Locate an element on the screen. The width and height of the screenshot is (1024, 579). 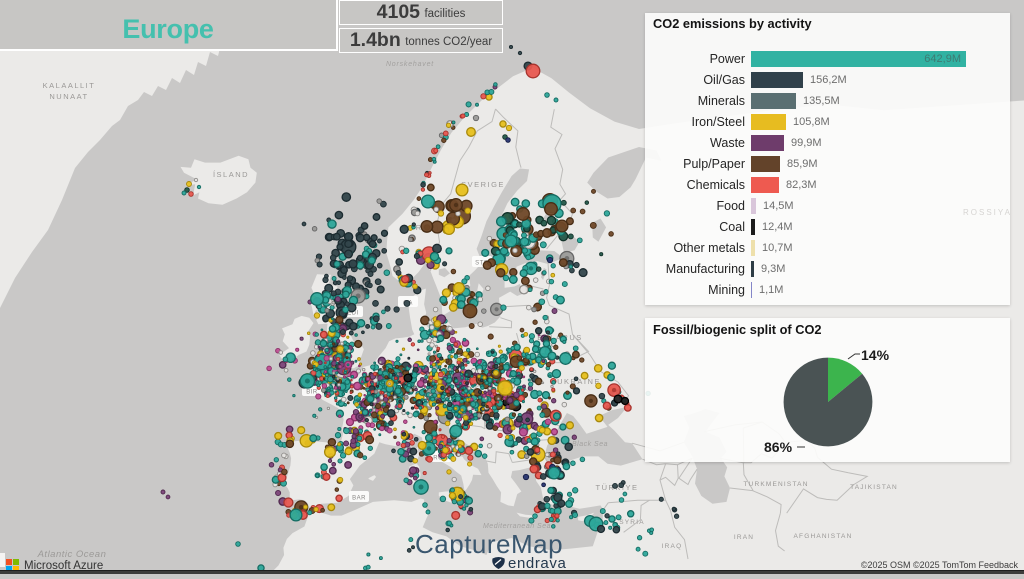
svg-text: NUNAAT is located at coordinates (68, 96).